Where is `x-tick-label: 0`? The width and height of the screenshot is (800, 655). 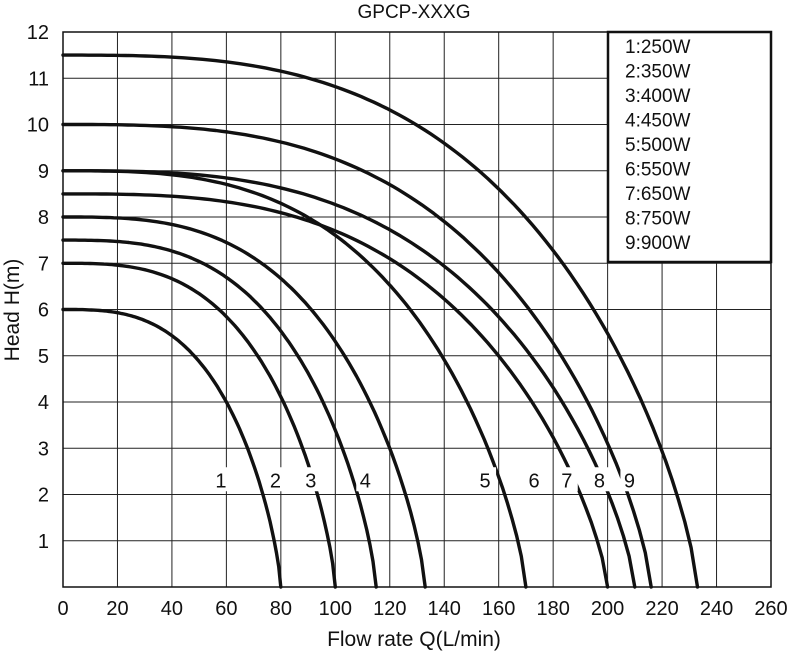
x-tick-label: 0 is located at coordinates (62, 609).